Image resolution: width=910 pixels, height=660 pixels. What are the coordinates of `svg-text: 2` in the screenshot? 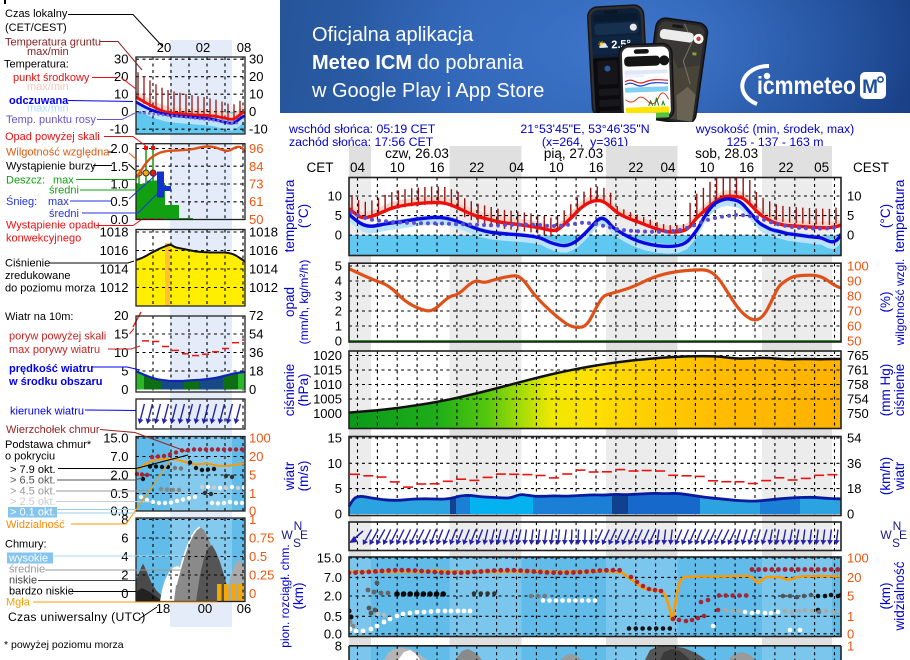 It's located at (124, 575).